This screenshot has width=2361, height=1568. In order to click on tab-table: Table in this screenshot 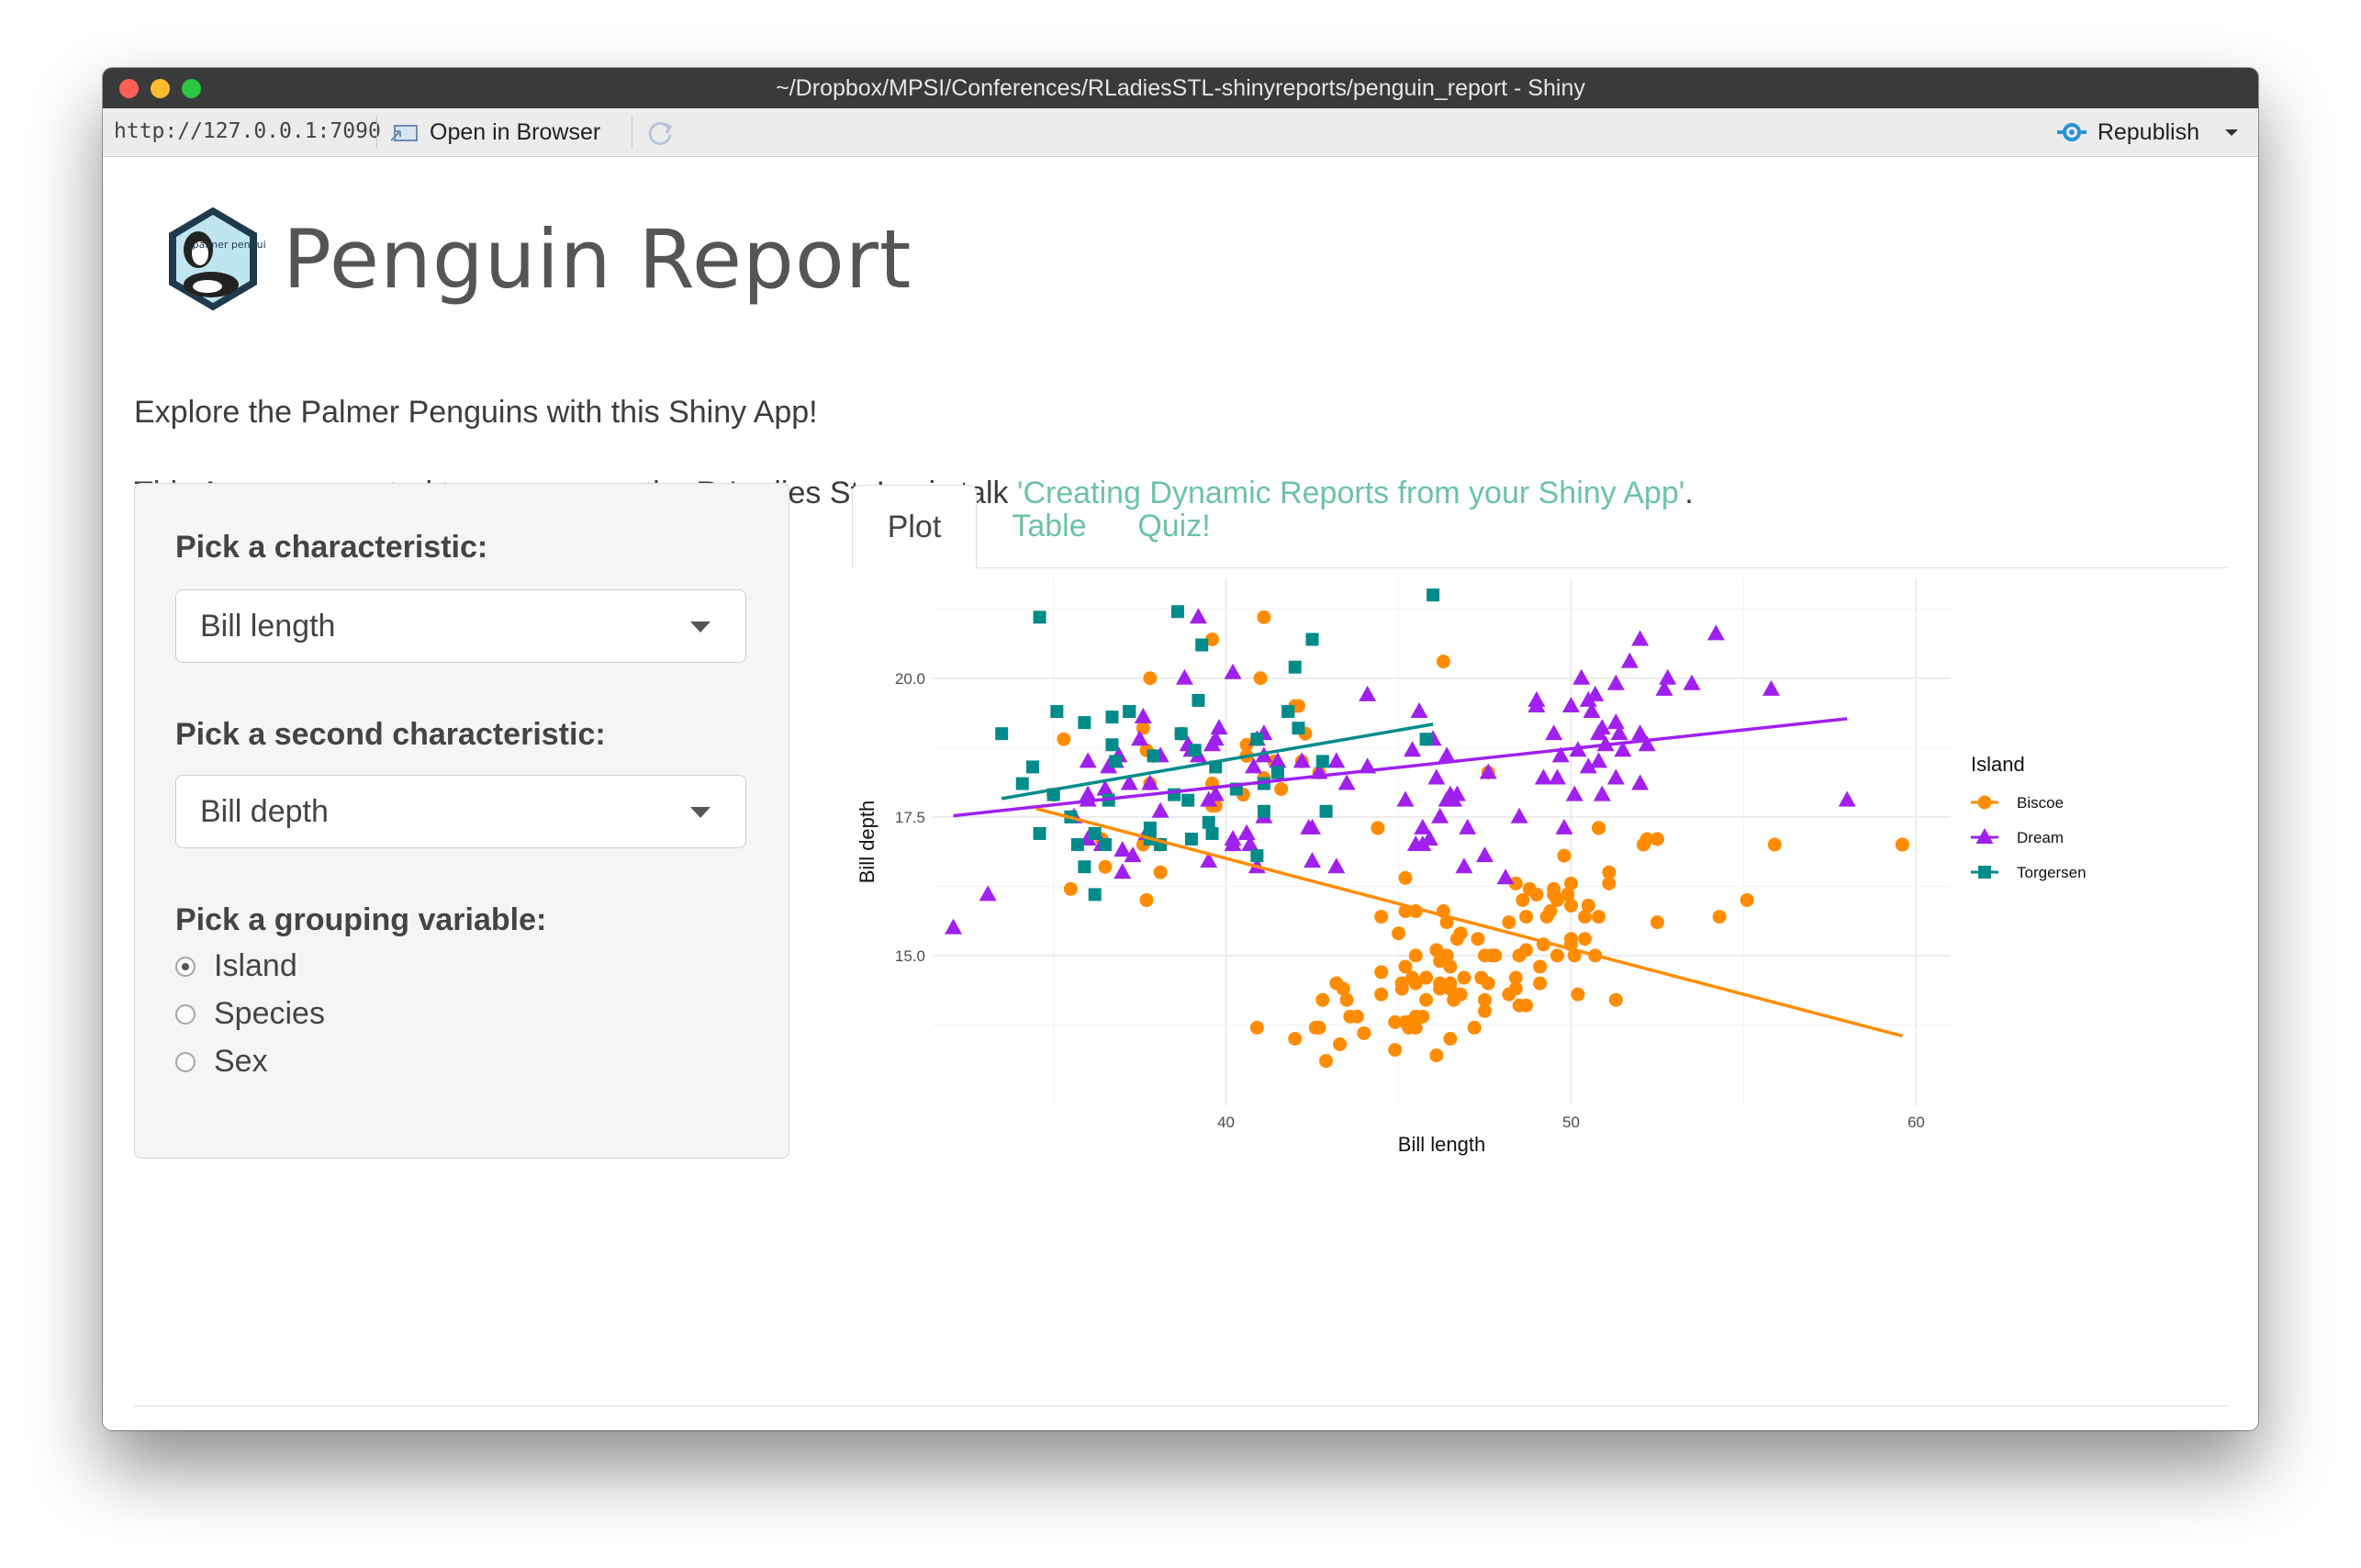, I will do `click(1049, 526)`.